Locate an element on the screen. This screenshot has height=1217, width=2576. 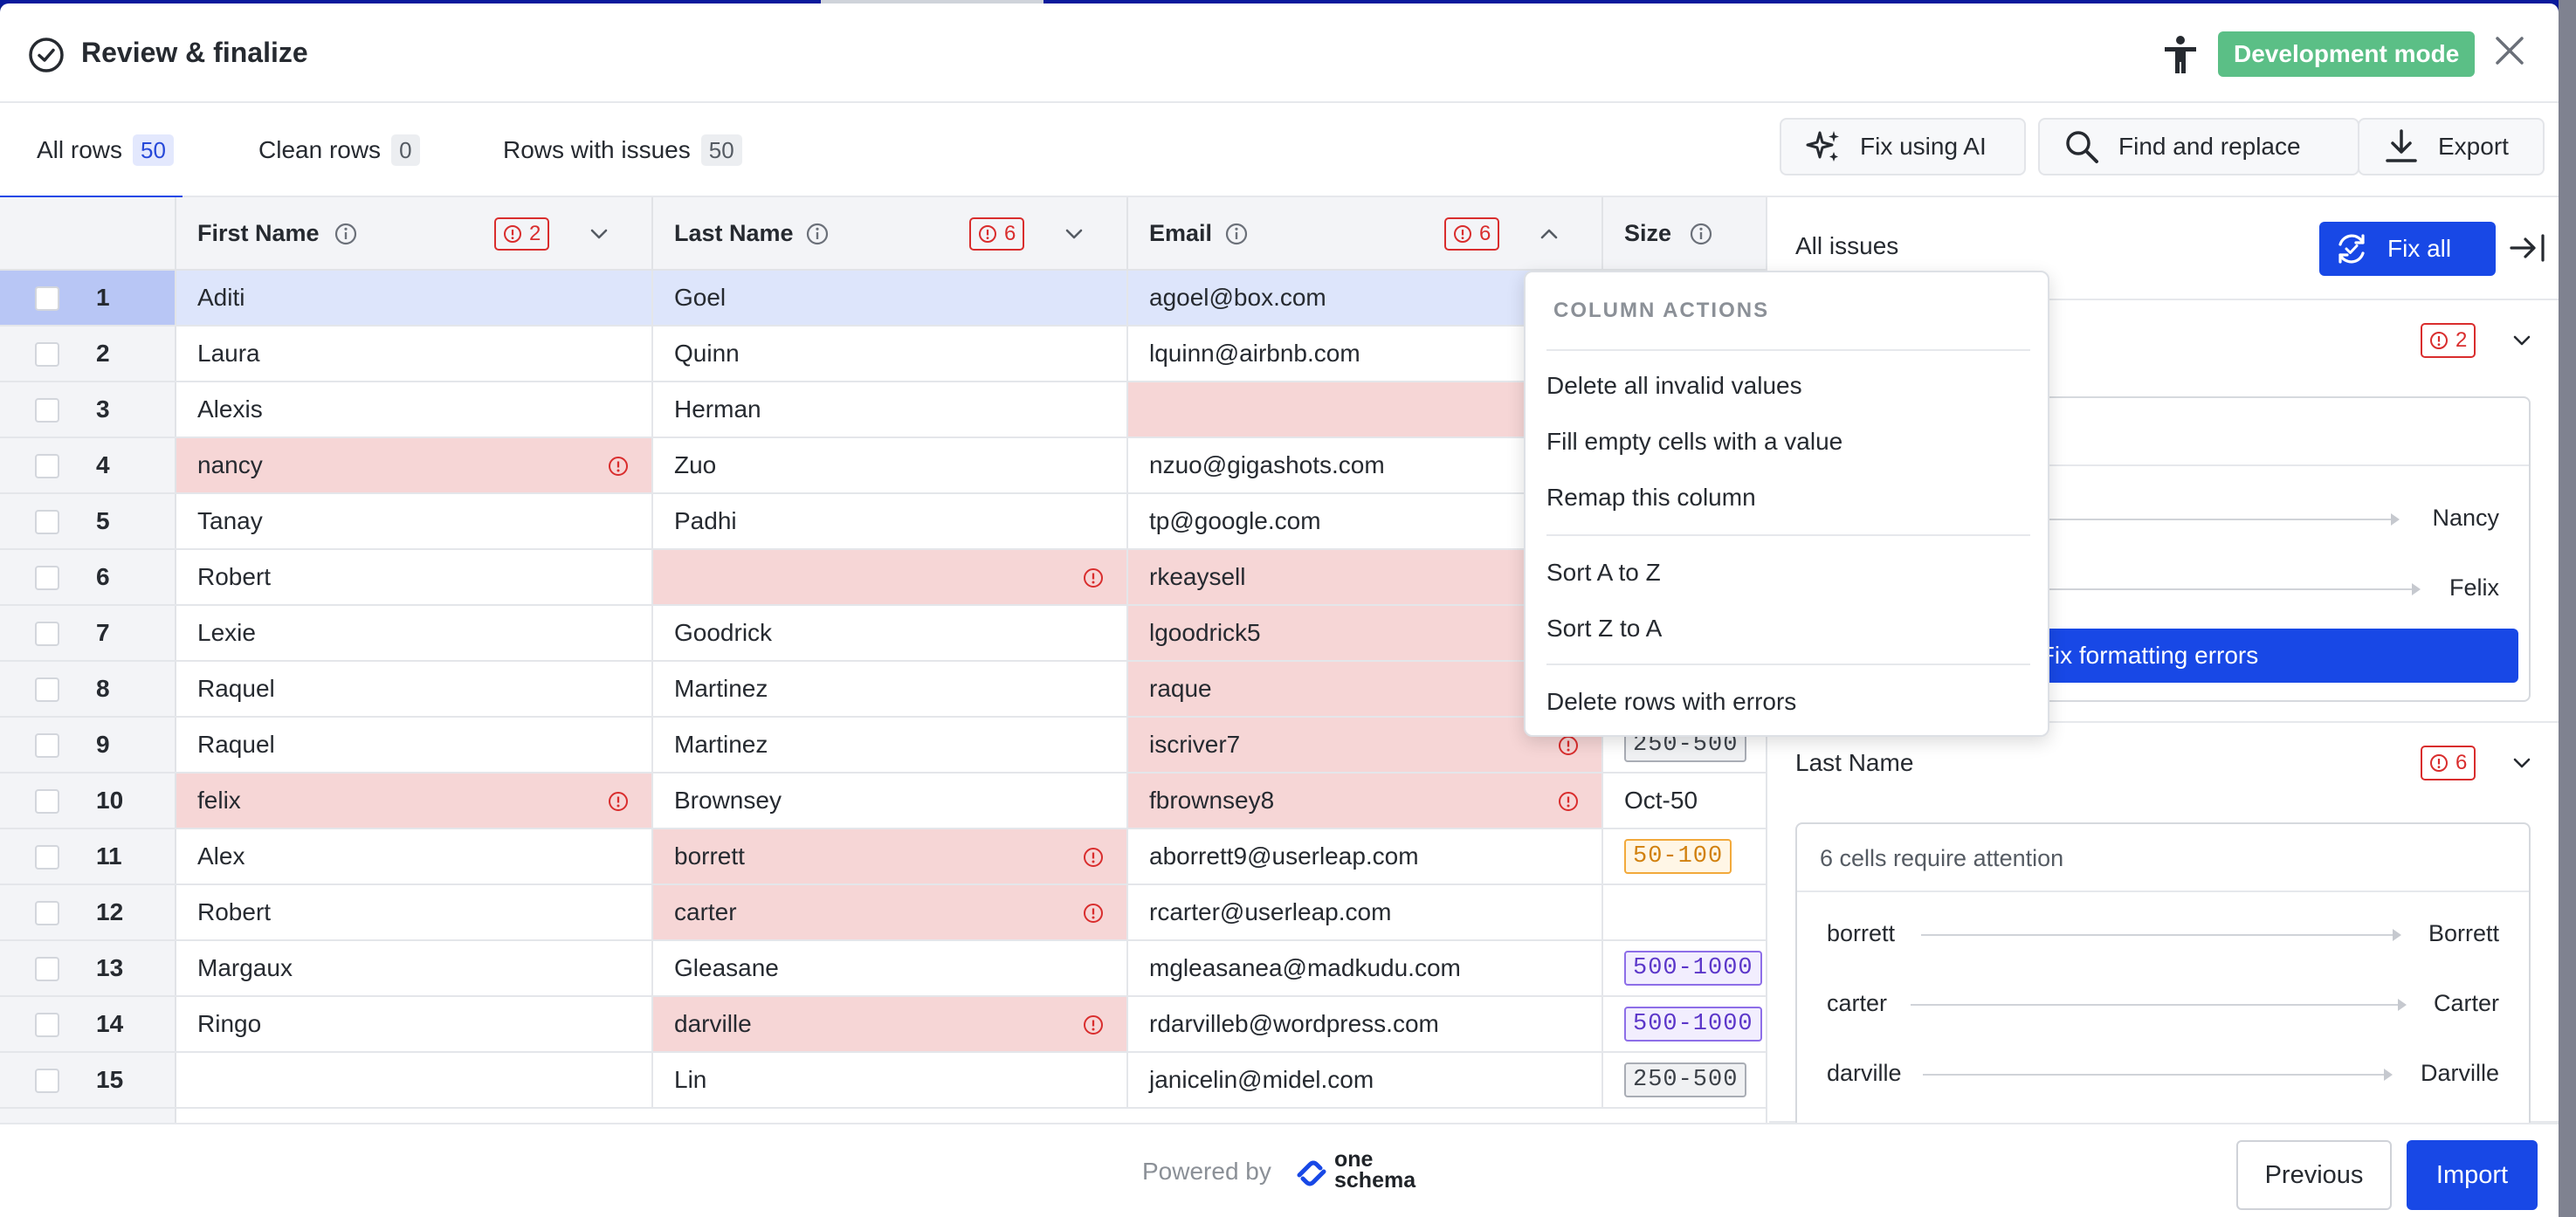
cell-first-name: Aditi is located at coordinates (414, 298).